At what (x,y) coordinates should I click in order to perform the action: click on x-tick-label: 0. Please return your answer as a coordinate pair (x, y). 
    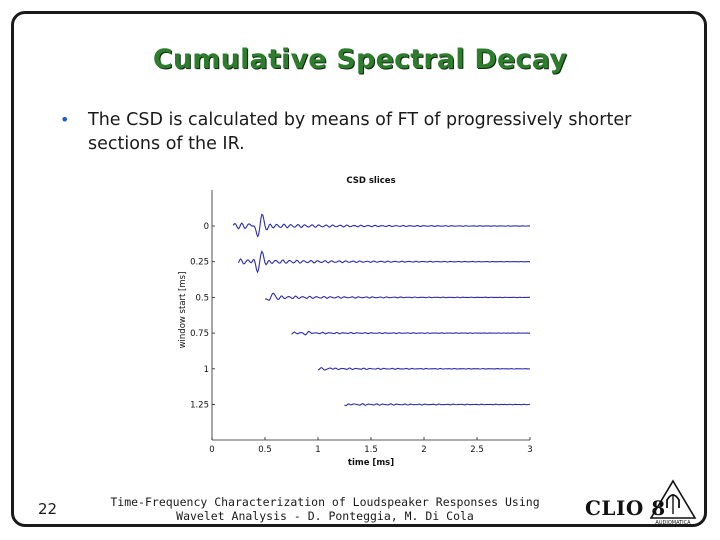
    Looking at the image, I should click on (211, 450).